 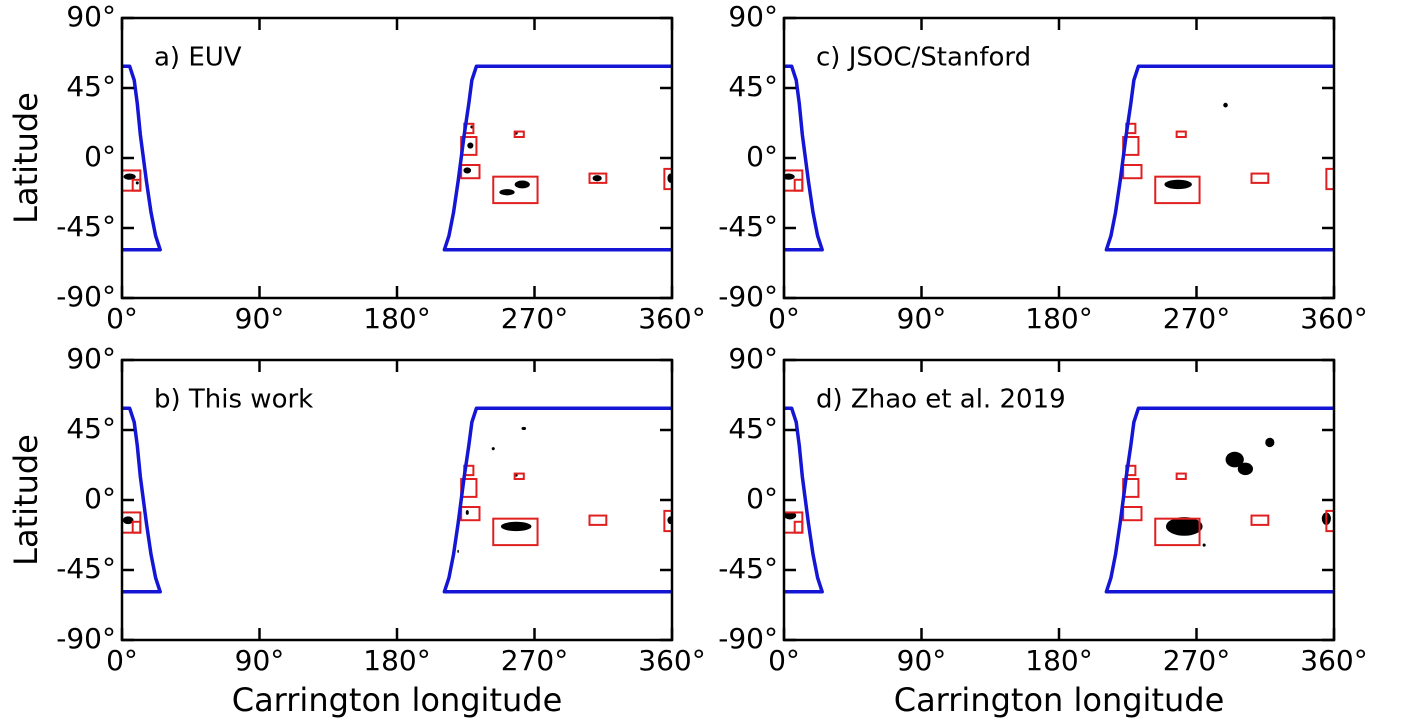 I want to click on panel-label: c) JSOC/Stanford, so click(x=923, y=58).